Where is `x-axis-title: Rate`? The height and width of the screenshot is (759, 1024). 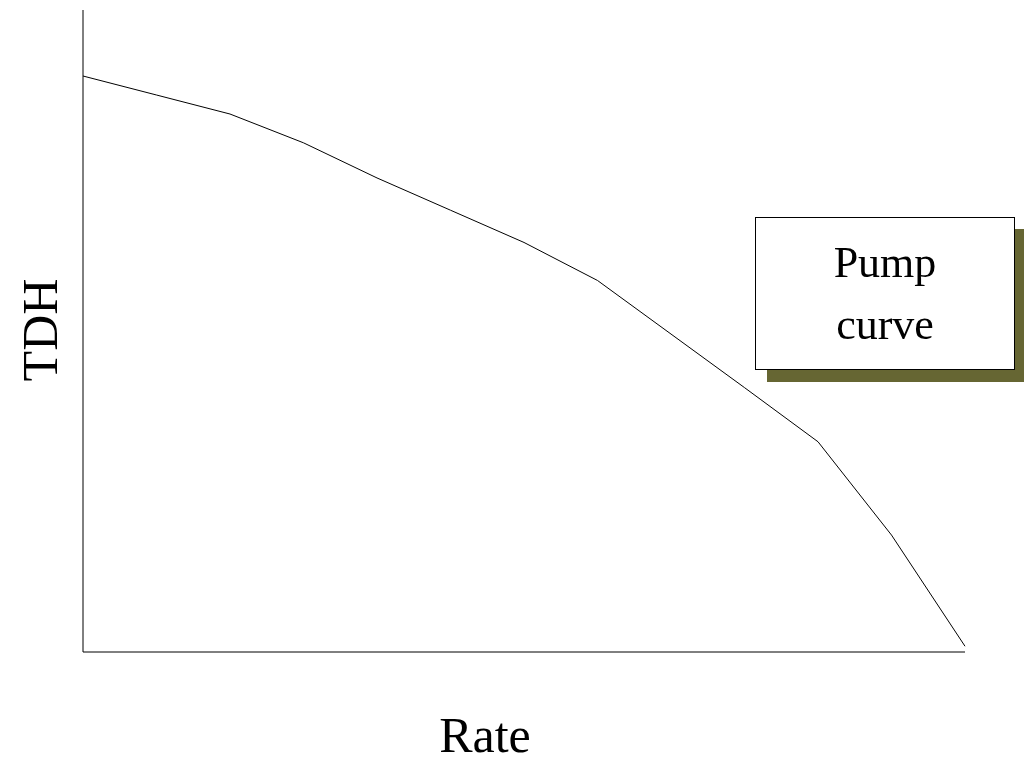
x-axis-title: Rate is located at coordinates (485, 732).